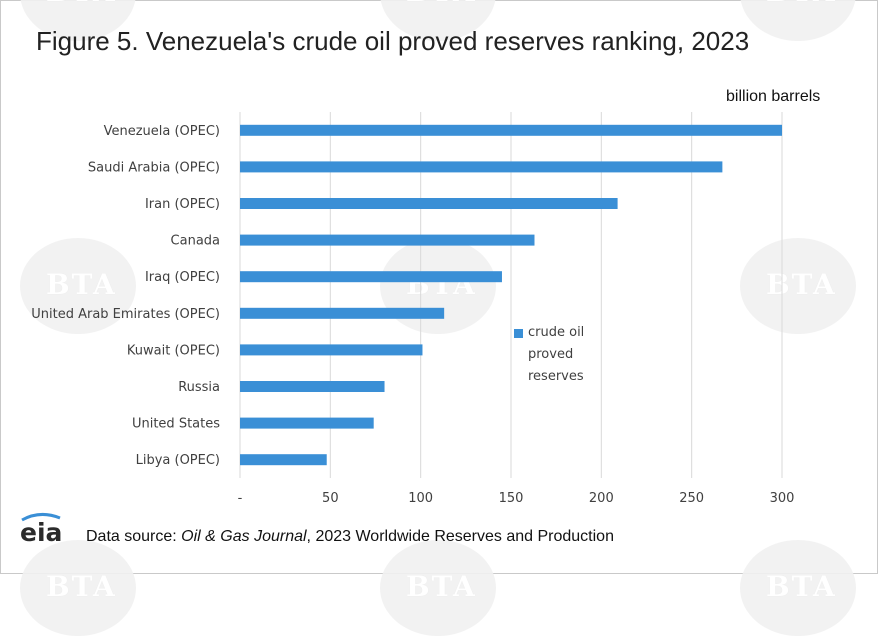 Image resolution: width=878 pixels, height=636 pixels. Describe the element at coordinates (154, 167) in the screenshot. I see `category-label: Saudi Arabia (OPEC)` at that location.